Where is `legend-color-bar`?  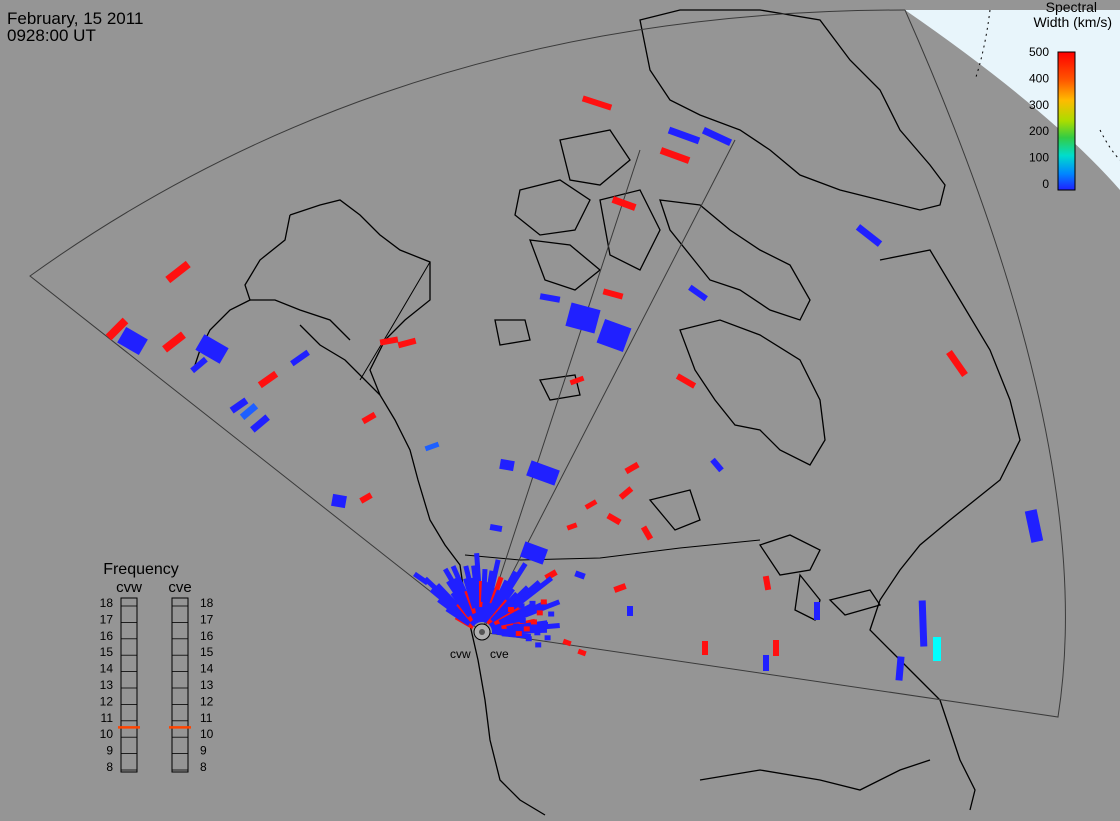
legend-color-bar is located at coordinates (1066, 121).